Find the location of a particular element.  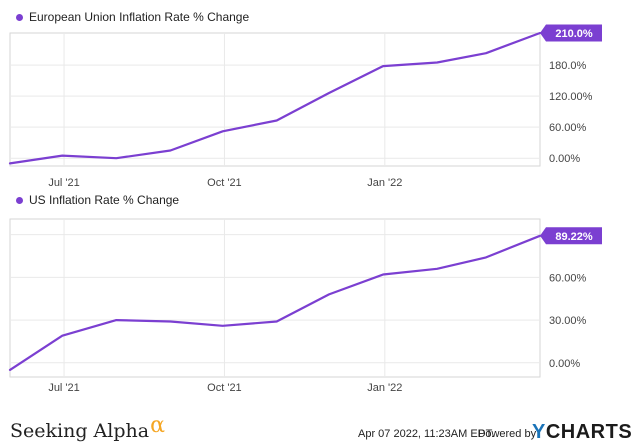

us-ytick-label: 0.00% is located at coordinates (564, 364).